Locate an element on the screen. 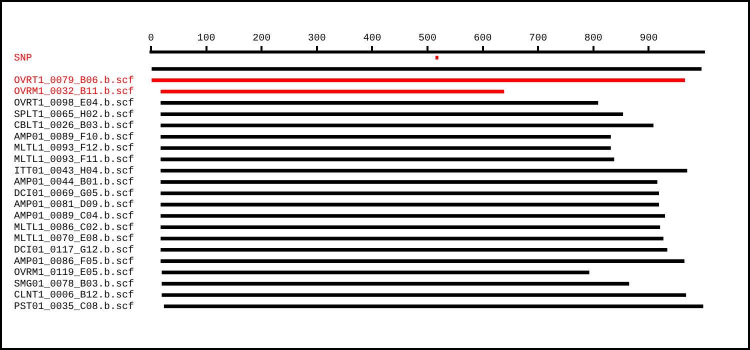  y-tick-label: OVRT1_0079_B06.b.scf is located at coordinates (74, 80).